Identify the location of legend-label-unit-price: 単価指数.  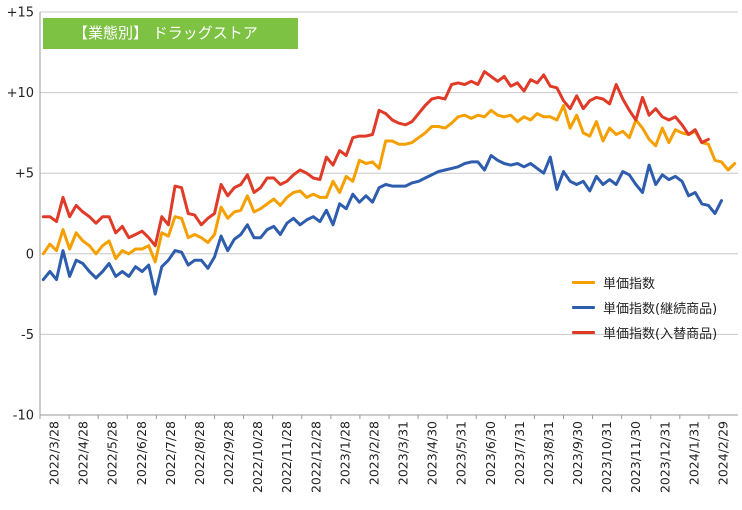
(629, 284).